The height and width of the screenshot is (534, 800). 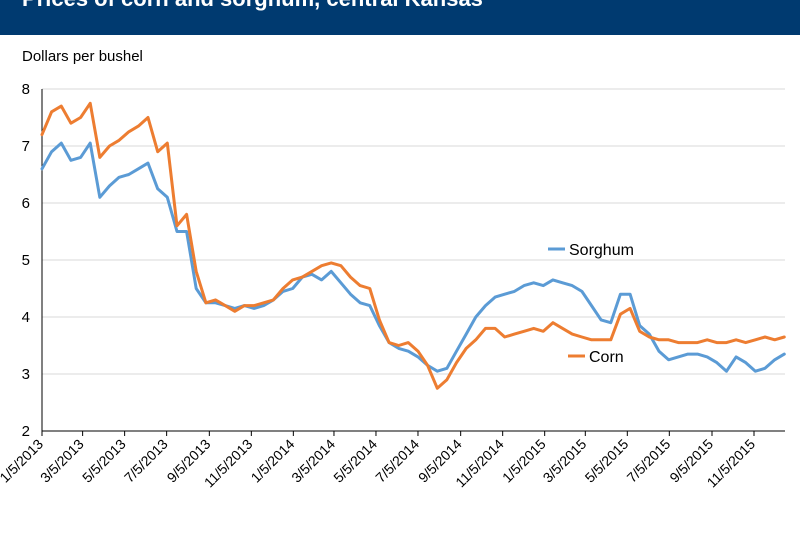 What do you see at coordinates (26, 374) in the screenshot?
I see `y-tick-label: 3` at bounding box center [26, 374].